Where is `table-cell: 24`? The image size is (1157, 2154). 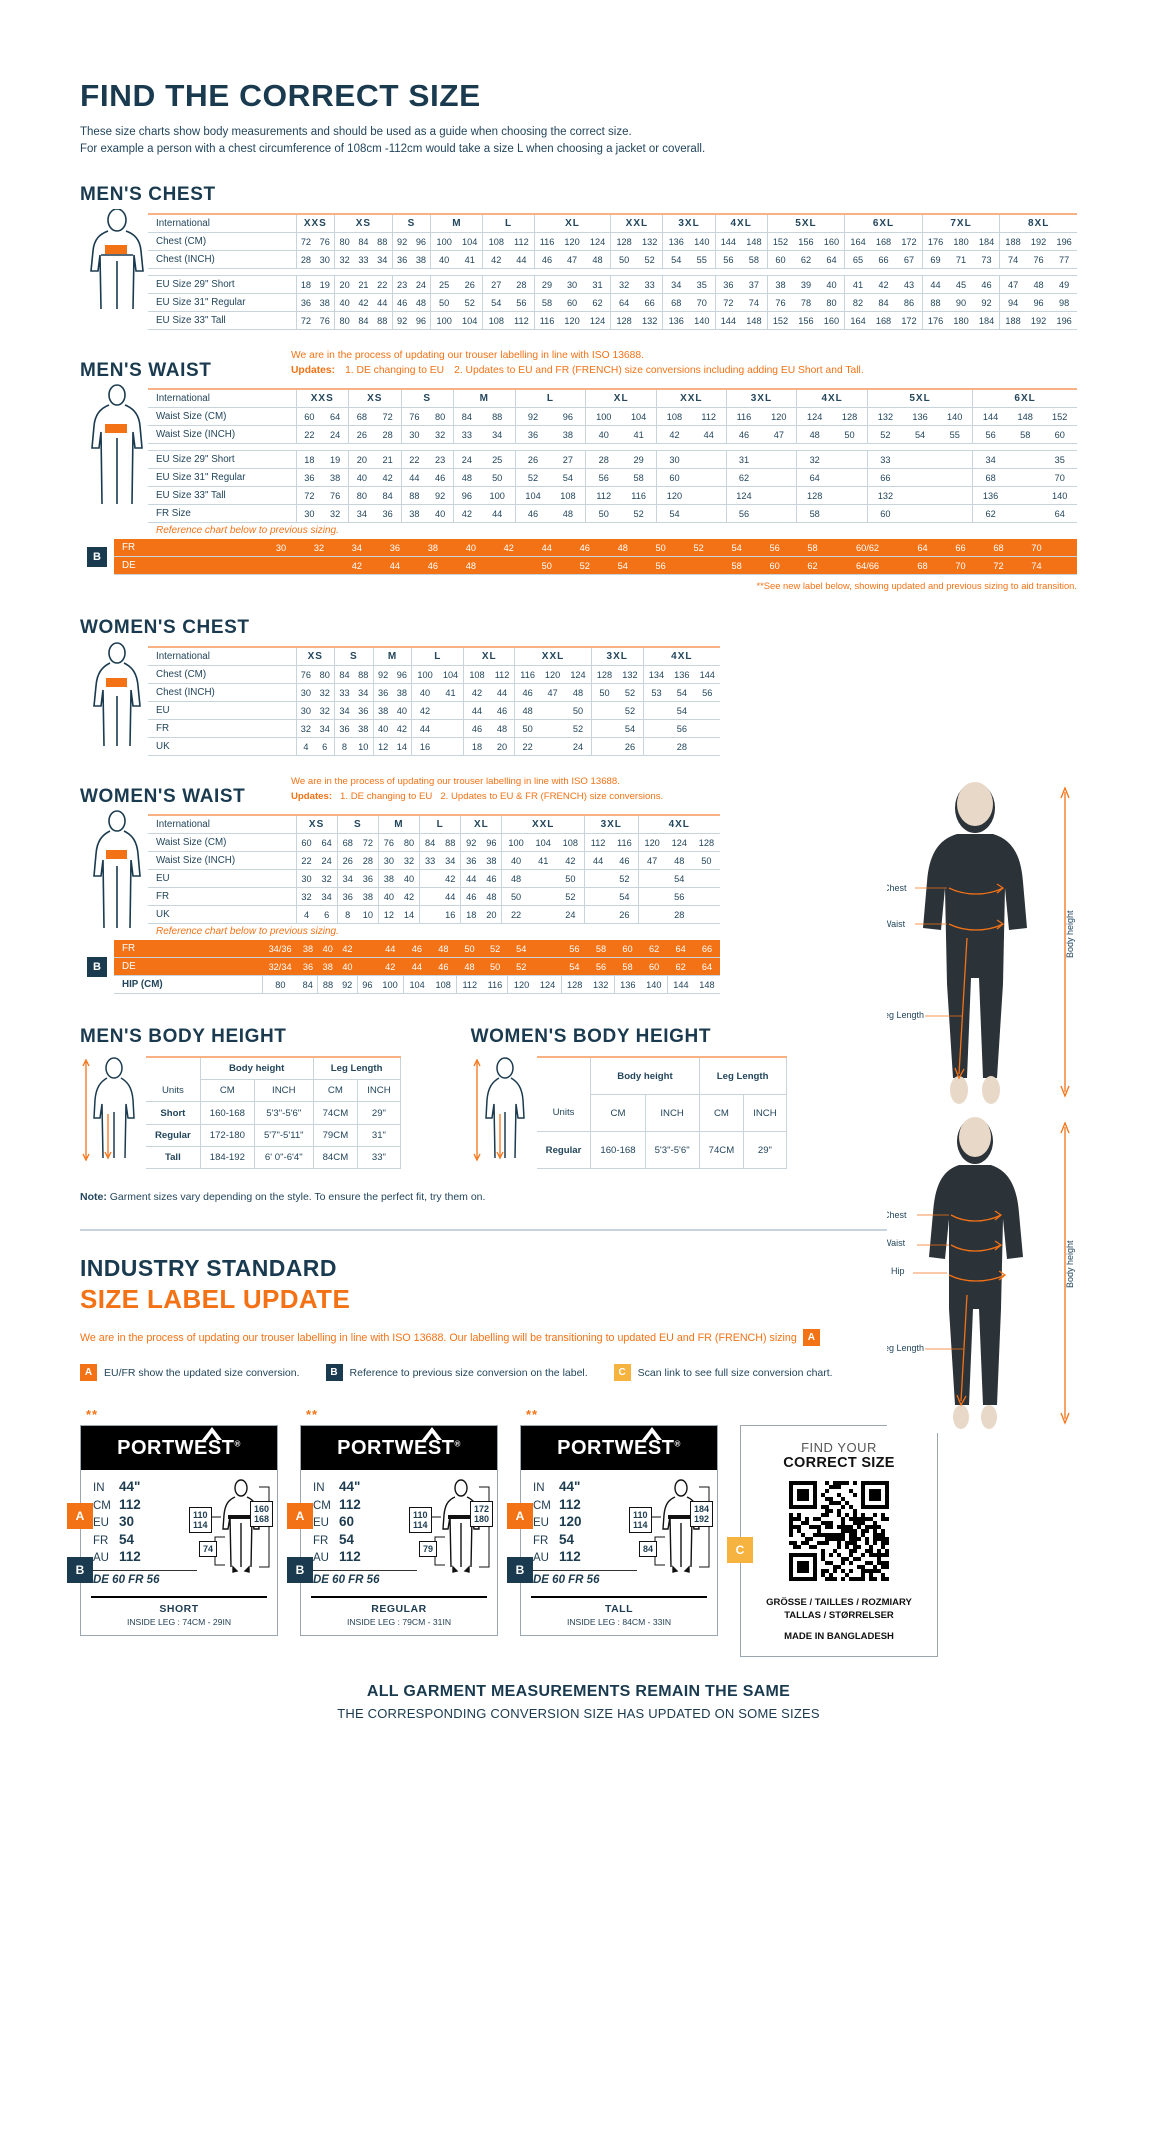
table-cell: 24 is located at coordinates (421, 284).